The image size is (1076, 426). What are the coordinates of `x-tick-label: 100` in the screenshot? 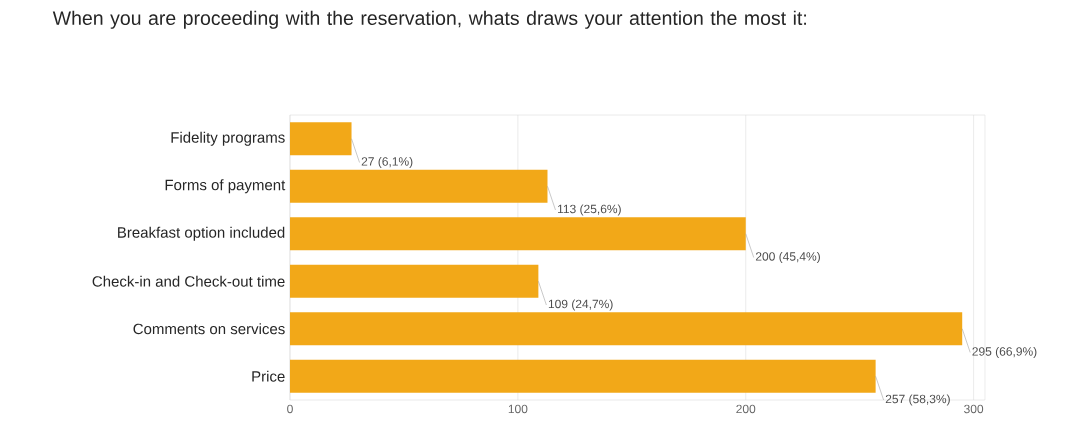 It's located at (518, 409).